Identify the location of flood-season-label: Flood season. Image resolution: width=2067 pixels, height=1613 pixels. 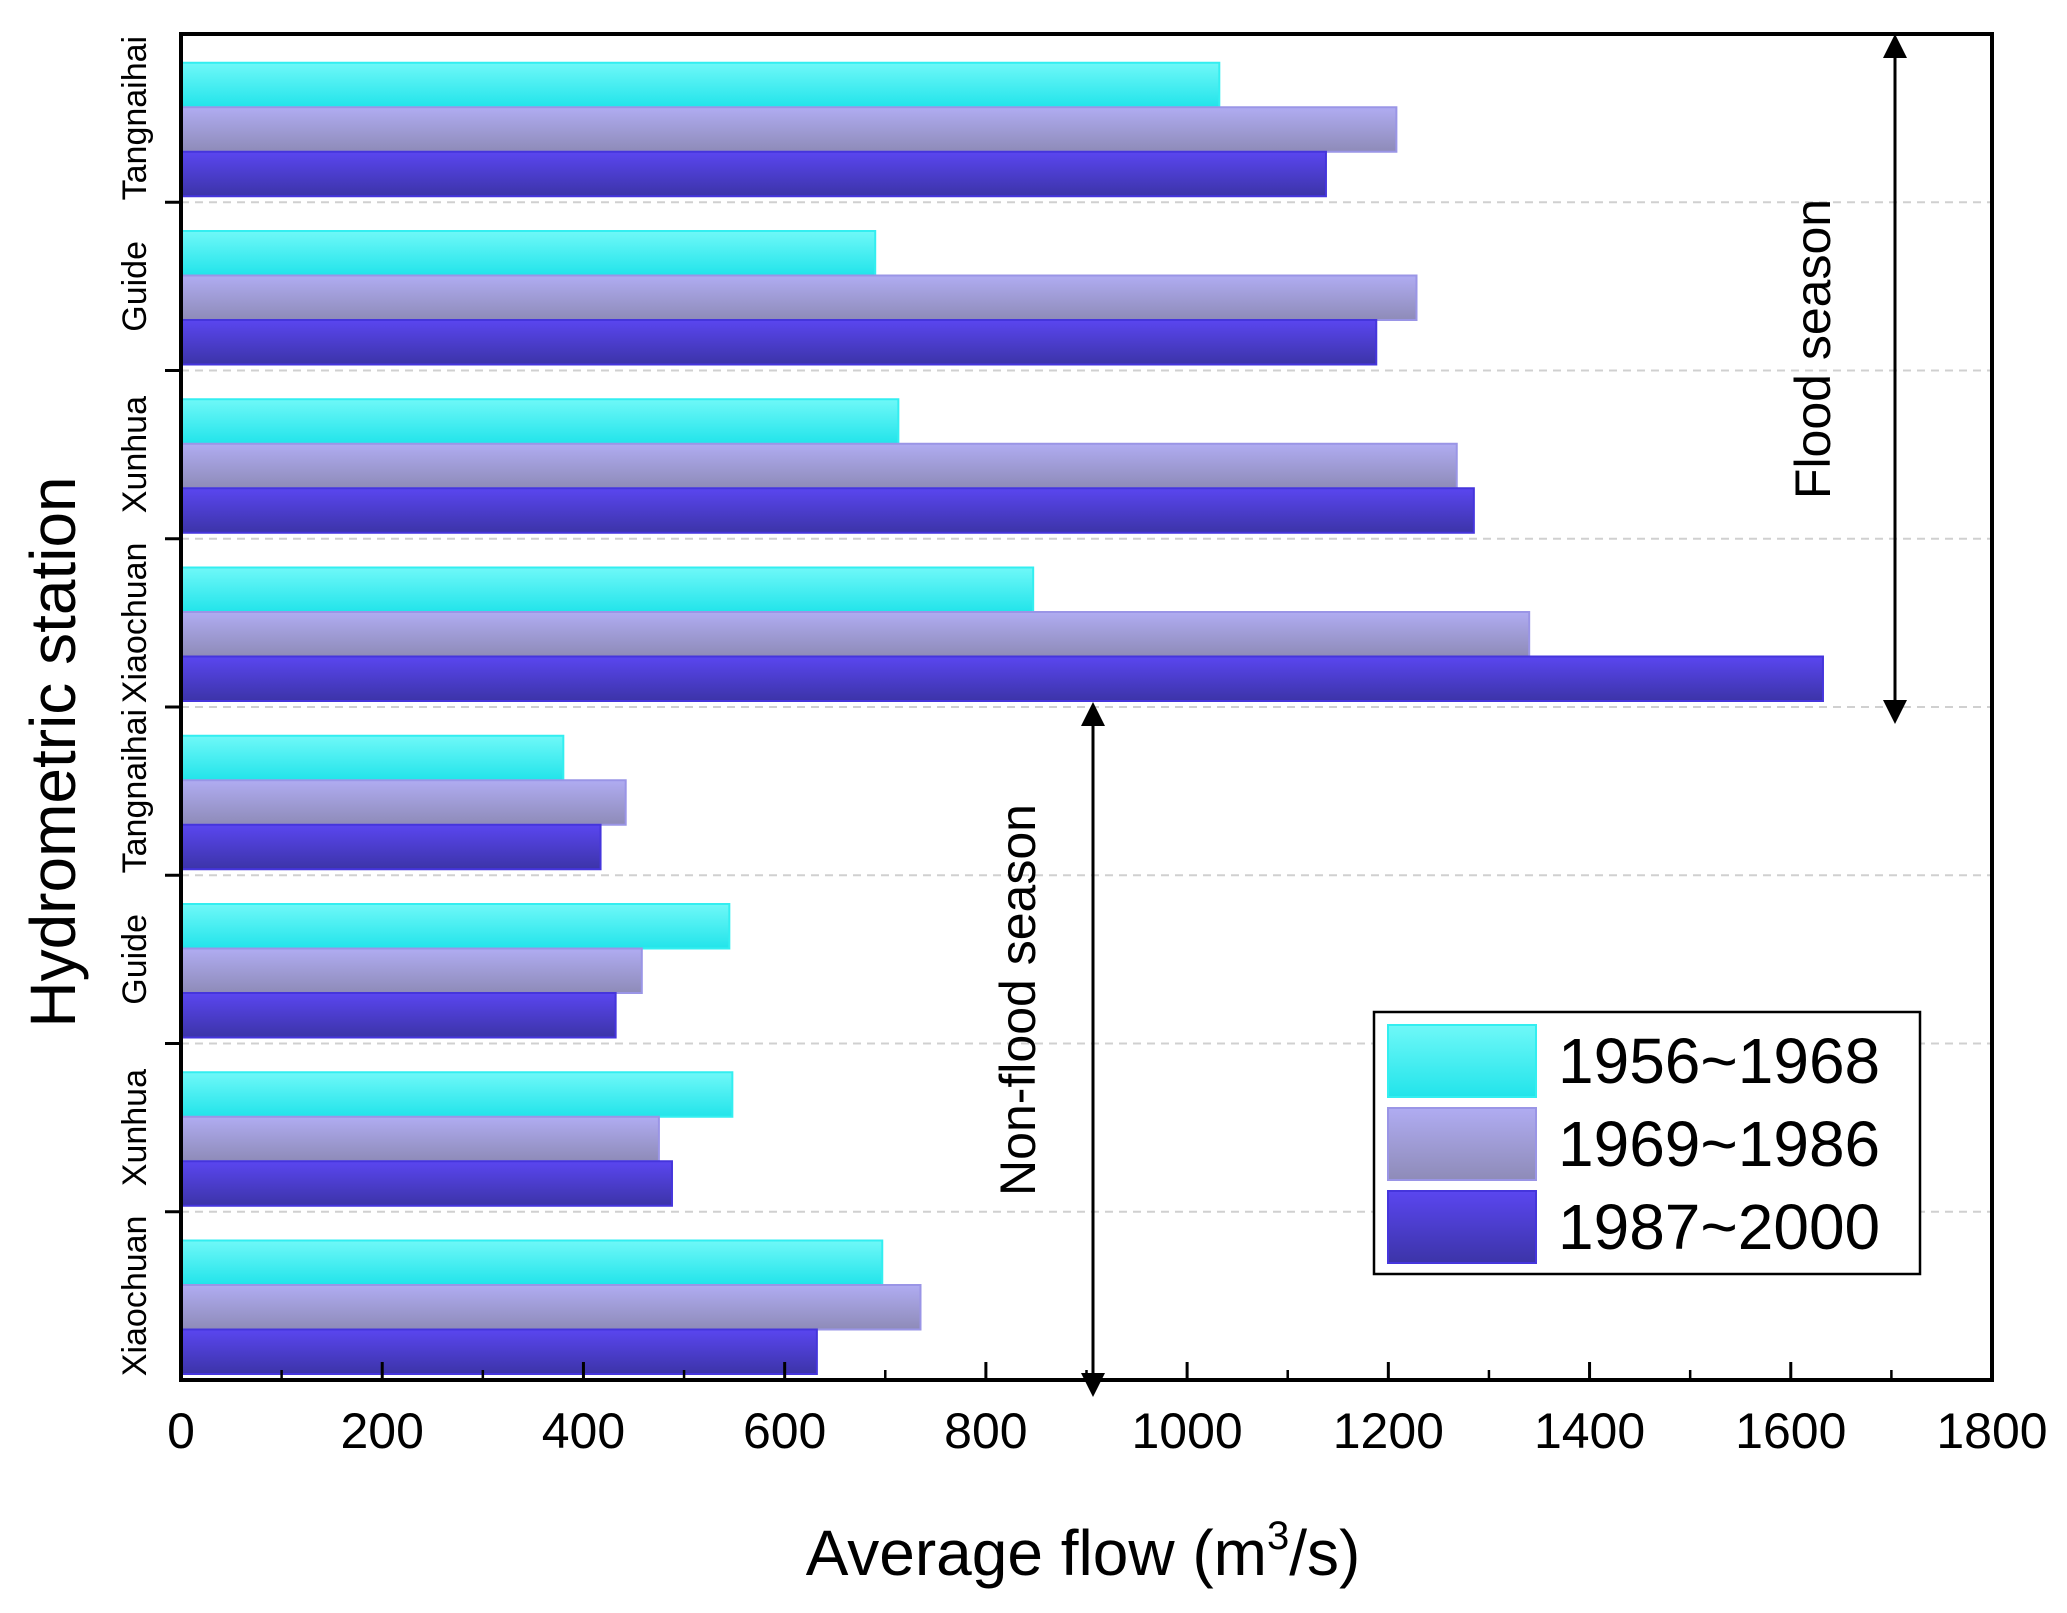
(1813, 349).